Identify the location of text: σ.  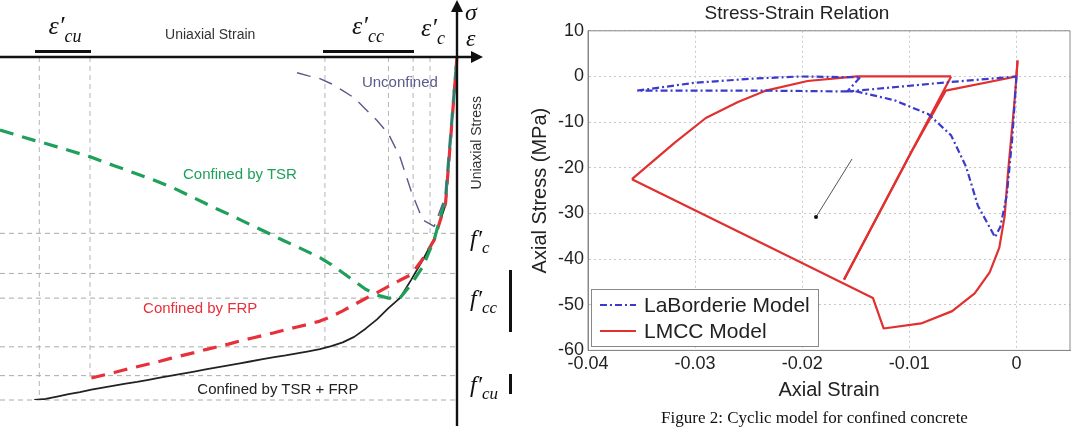
(471, 12).